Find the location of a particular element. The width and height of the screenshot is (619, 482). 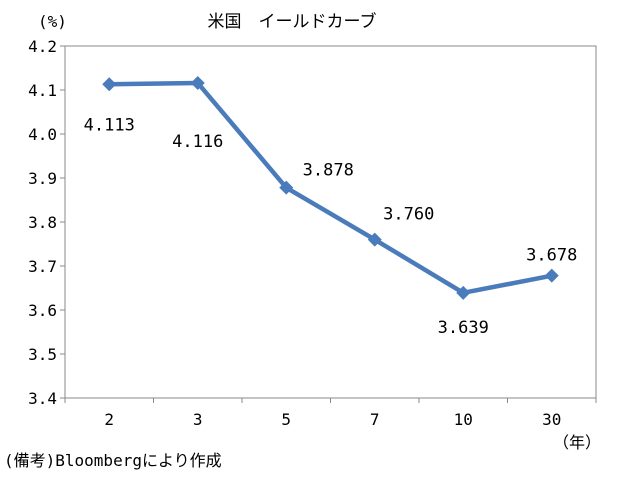

x-tick-label: 5 is located at coordinates (286, 419).